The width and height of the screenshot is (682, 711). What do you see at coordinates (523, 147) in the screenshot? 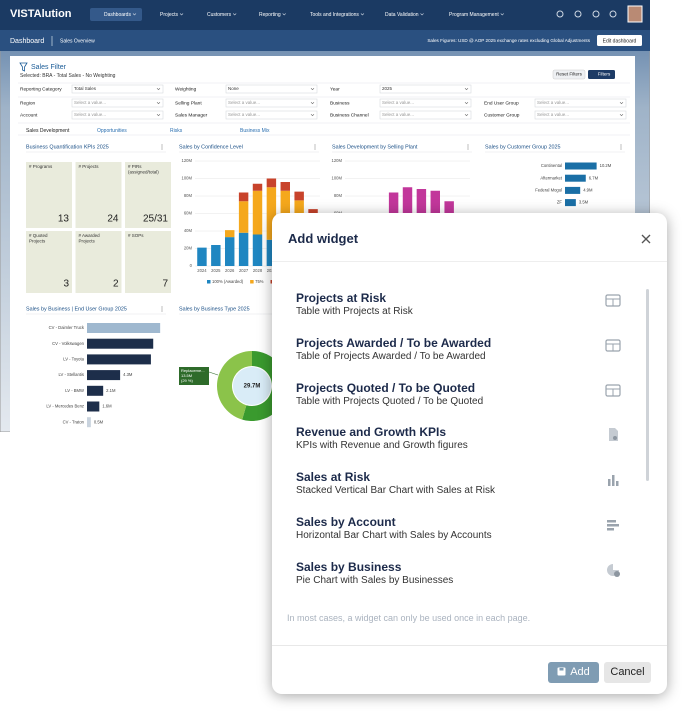
I see `panel-title: Sales by Customer Group 2025` at bounding box center [523, 147].